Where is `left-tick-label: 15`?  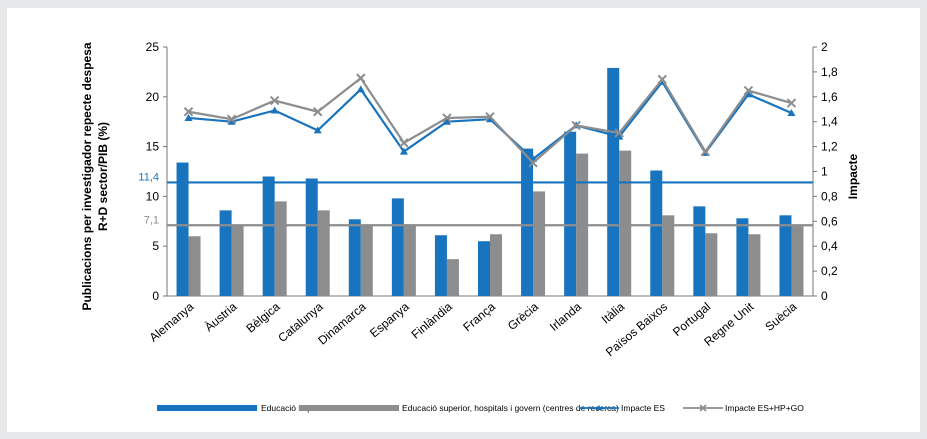 left-tick-label: 15 is located at coordinates (153, 147).